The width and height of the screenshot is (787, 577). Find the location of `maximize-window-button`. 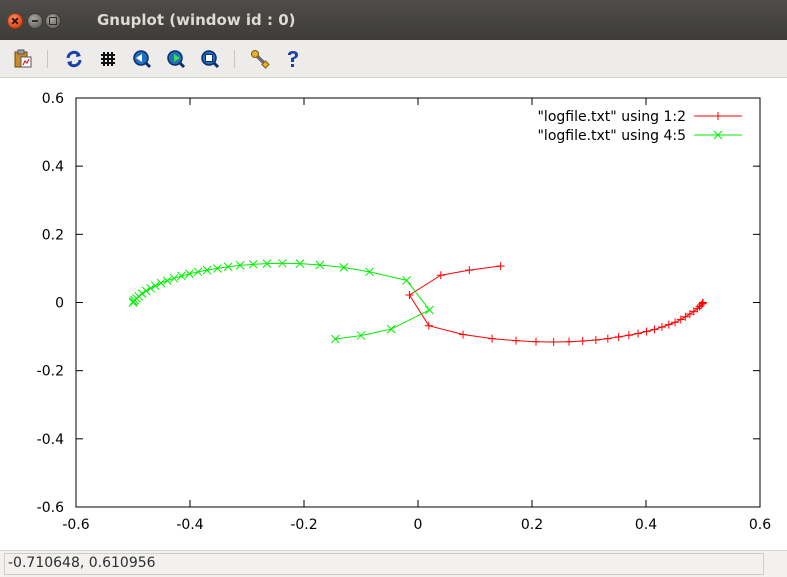

maximize-window-button is located at coordinates (53, 21).